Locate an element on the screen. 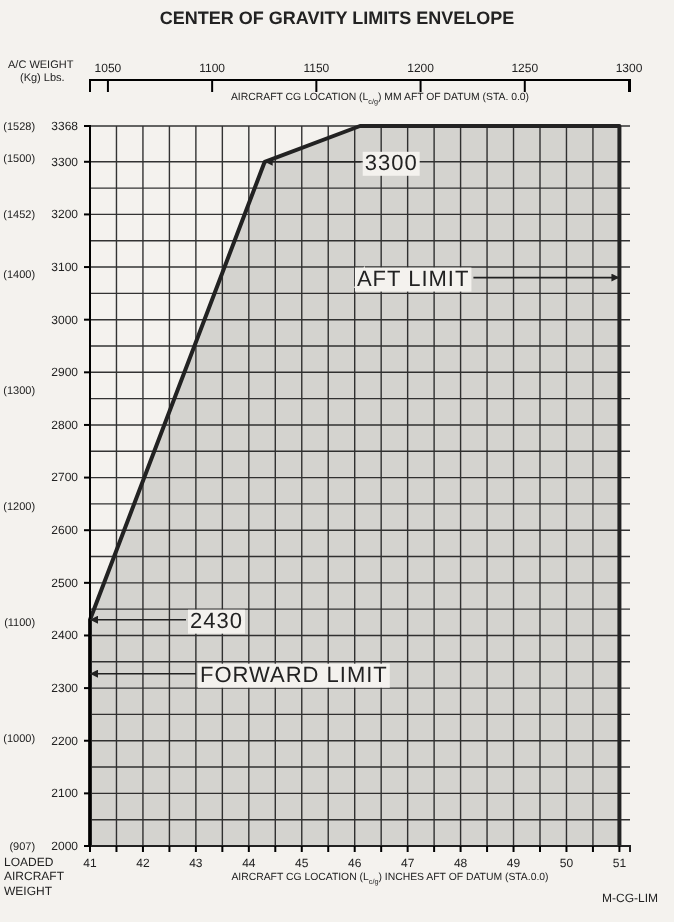  annotation: FORWARD LIMIT is located at coordinates (294, 675).